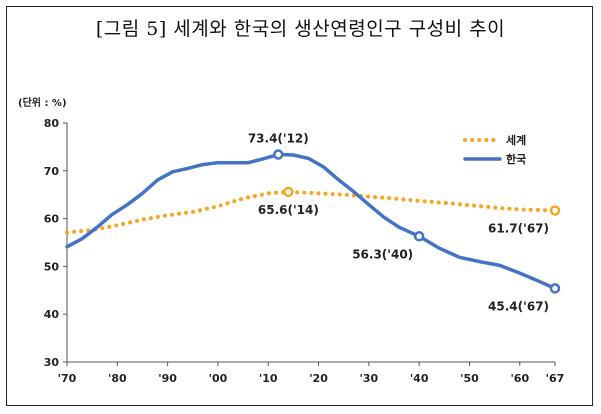  Describe the element at coordinates (419, 378) in the screenshot. I see `x-tick-label: '40` at that location.